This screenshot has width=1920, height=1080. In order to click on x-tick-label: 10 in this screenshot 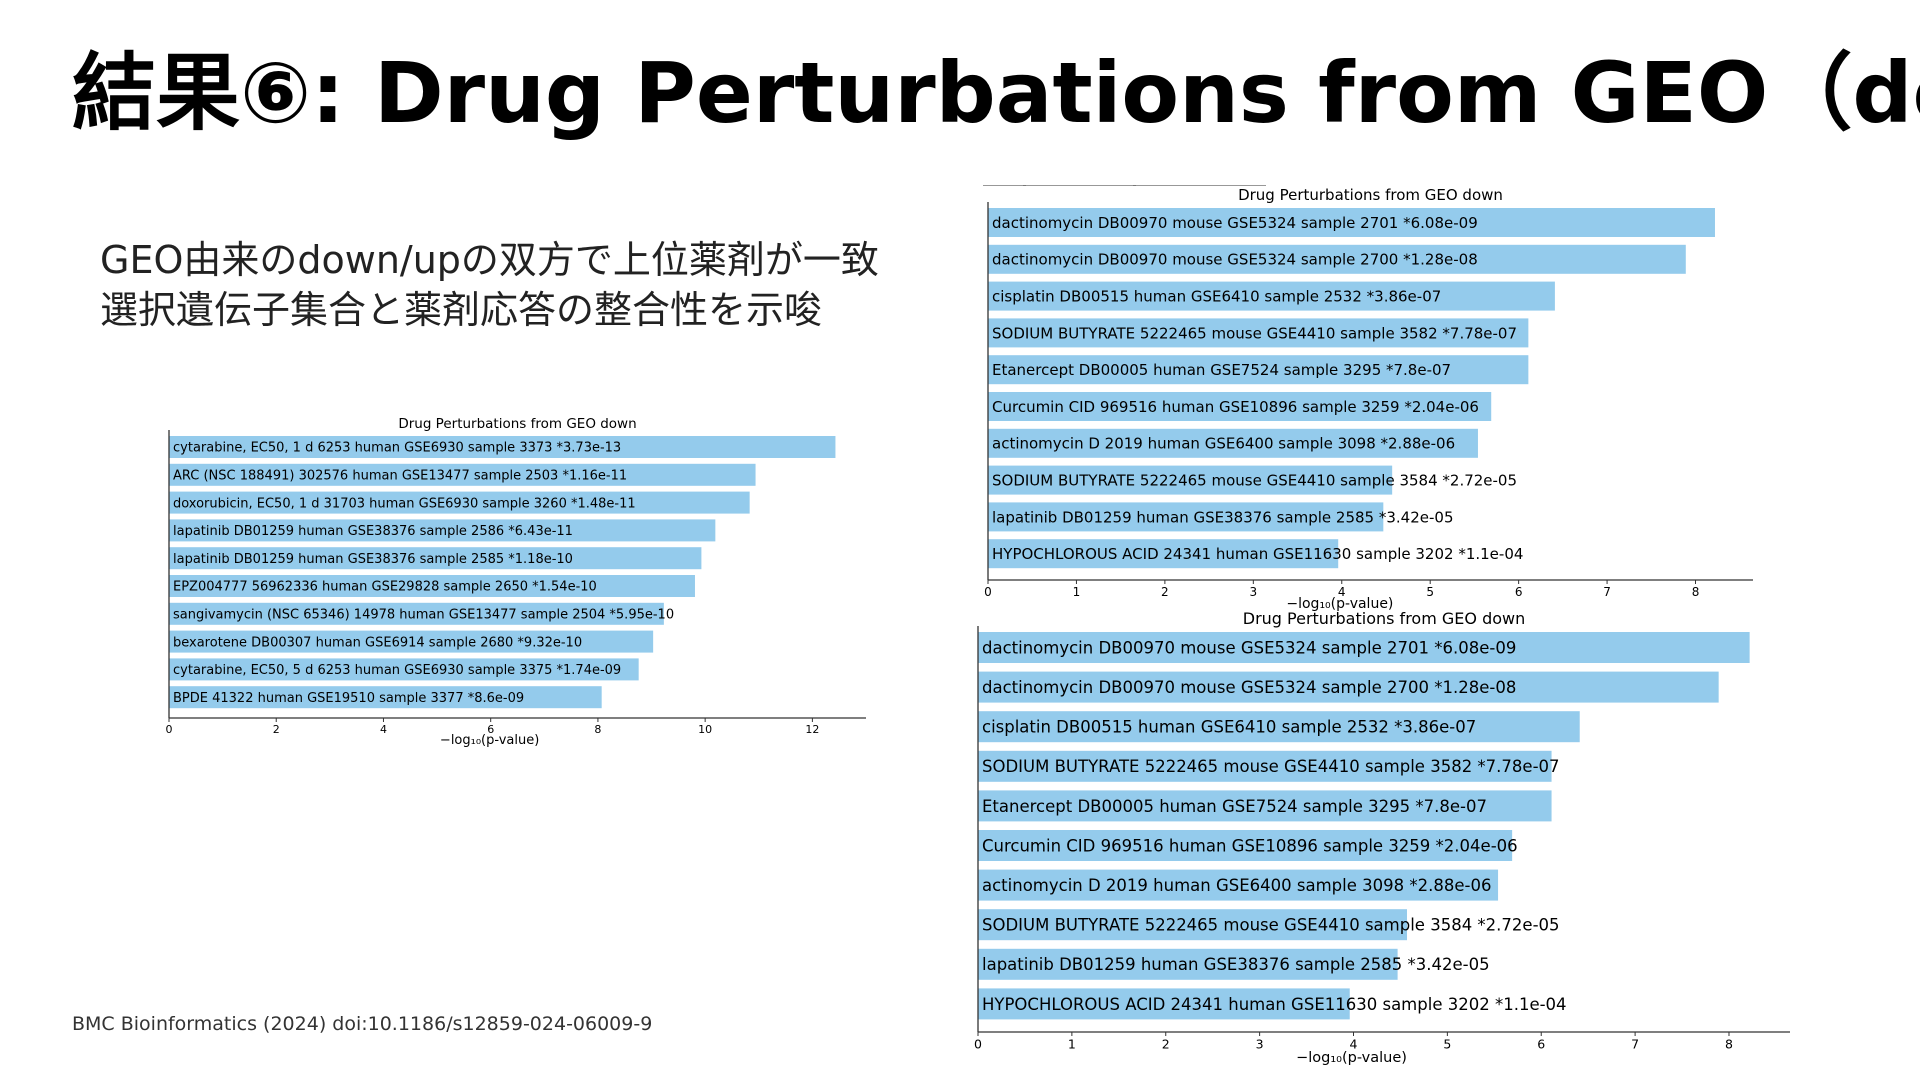, I will do `click(705, 729)`.